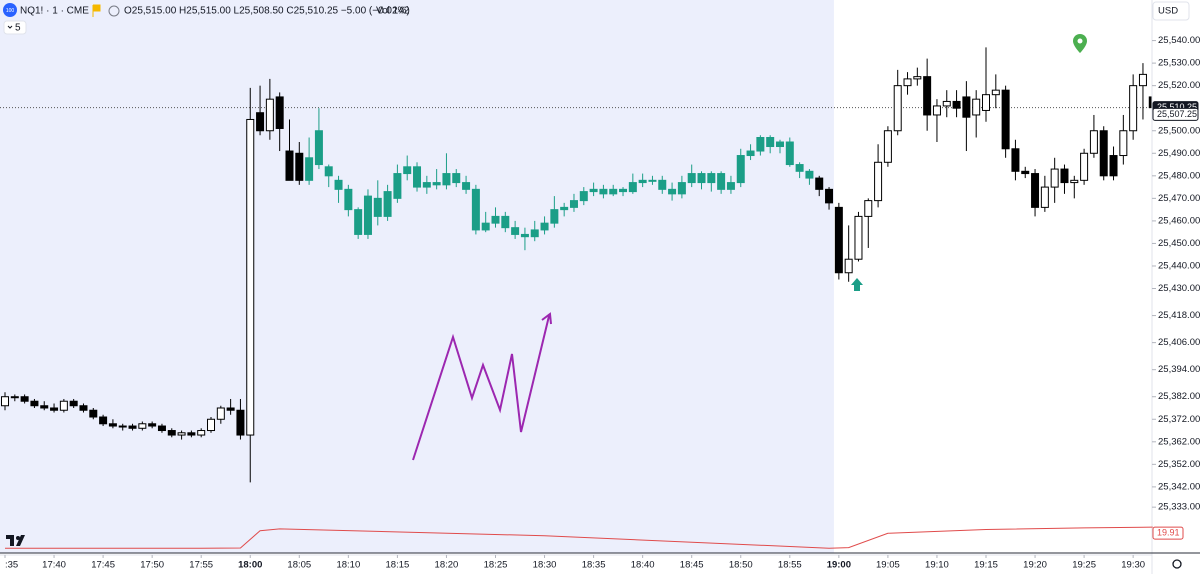  I want to click on x-tick-label: 19:05, so click(888, 565).